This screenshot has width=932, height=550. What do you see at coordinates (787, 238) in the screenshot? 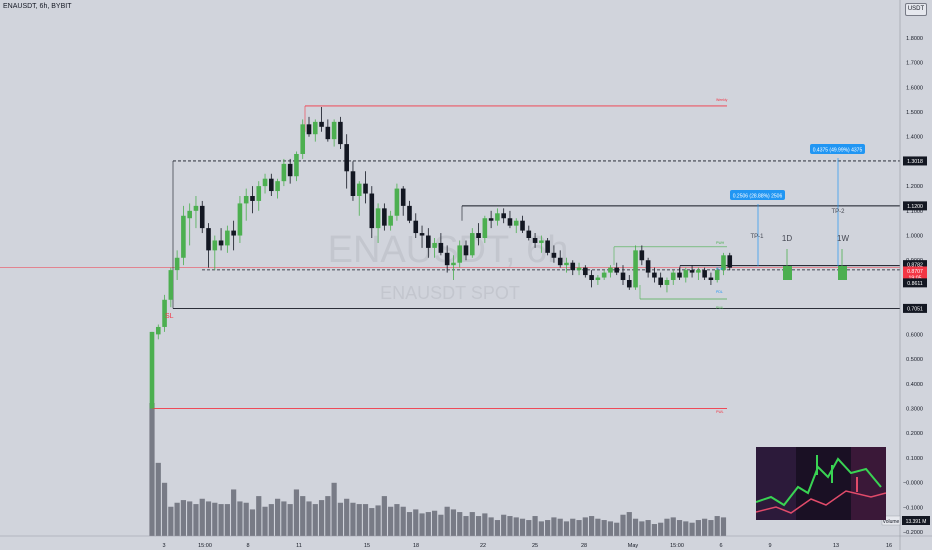
I see `timeframe-1d-label: 1D` at bounding box center [787, 238].